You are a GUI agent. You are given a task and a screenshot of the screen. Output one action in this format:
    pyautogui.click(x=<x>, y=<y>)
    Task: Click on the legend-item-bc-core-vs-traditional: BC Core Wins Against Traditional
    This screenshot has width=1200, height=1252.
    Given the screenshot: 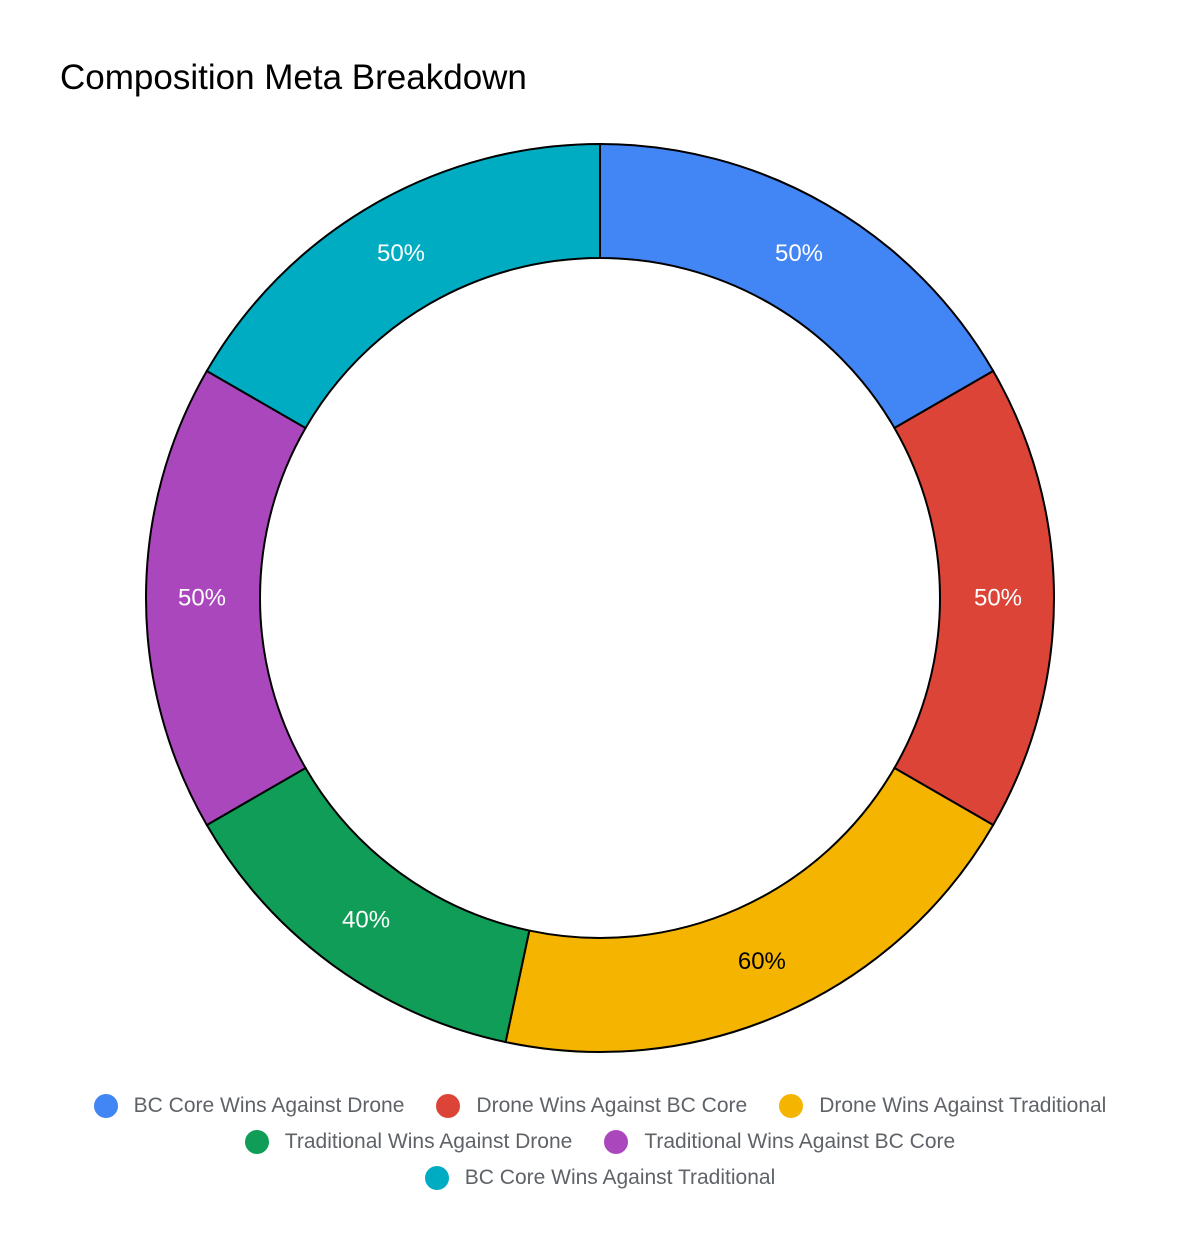 What is the action you would take?
    pyautogui.click(x=600, y=1178)
    